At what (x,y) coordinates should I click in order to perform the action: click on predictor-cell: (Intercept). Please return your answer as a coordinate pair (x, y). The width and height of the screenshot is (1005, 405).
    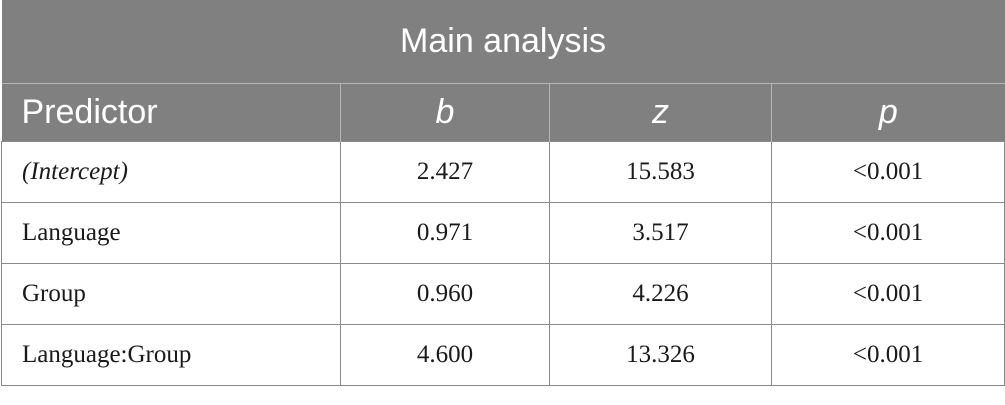
    Looking at the image, I should click on (171, 172).